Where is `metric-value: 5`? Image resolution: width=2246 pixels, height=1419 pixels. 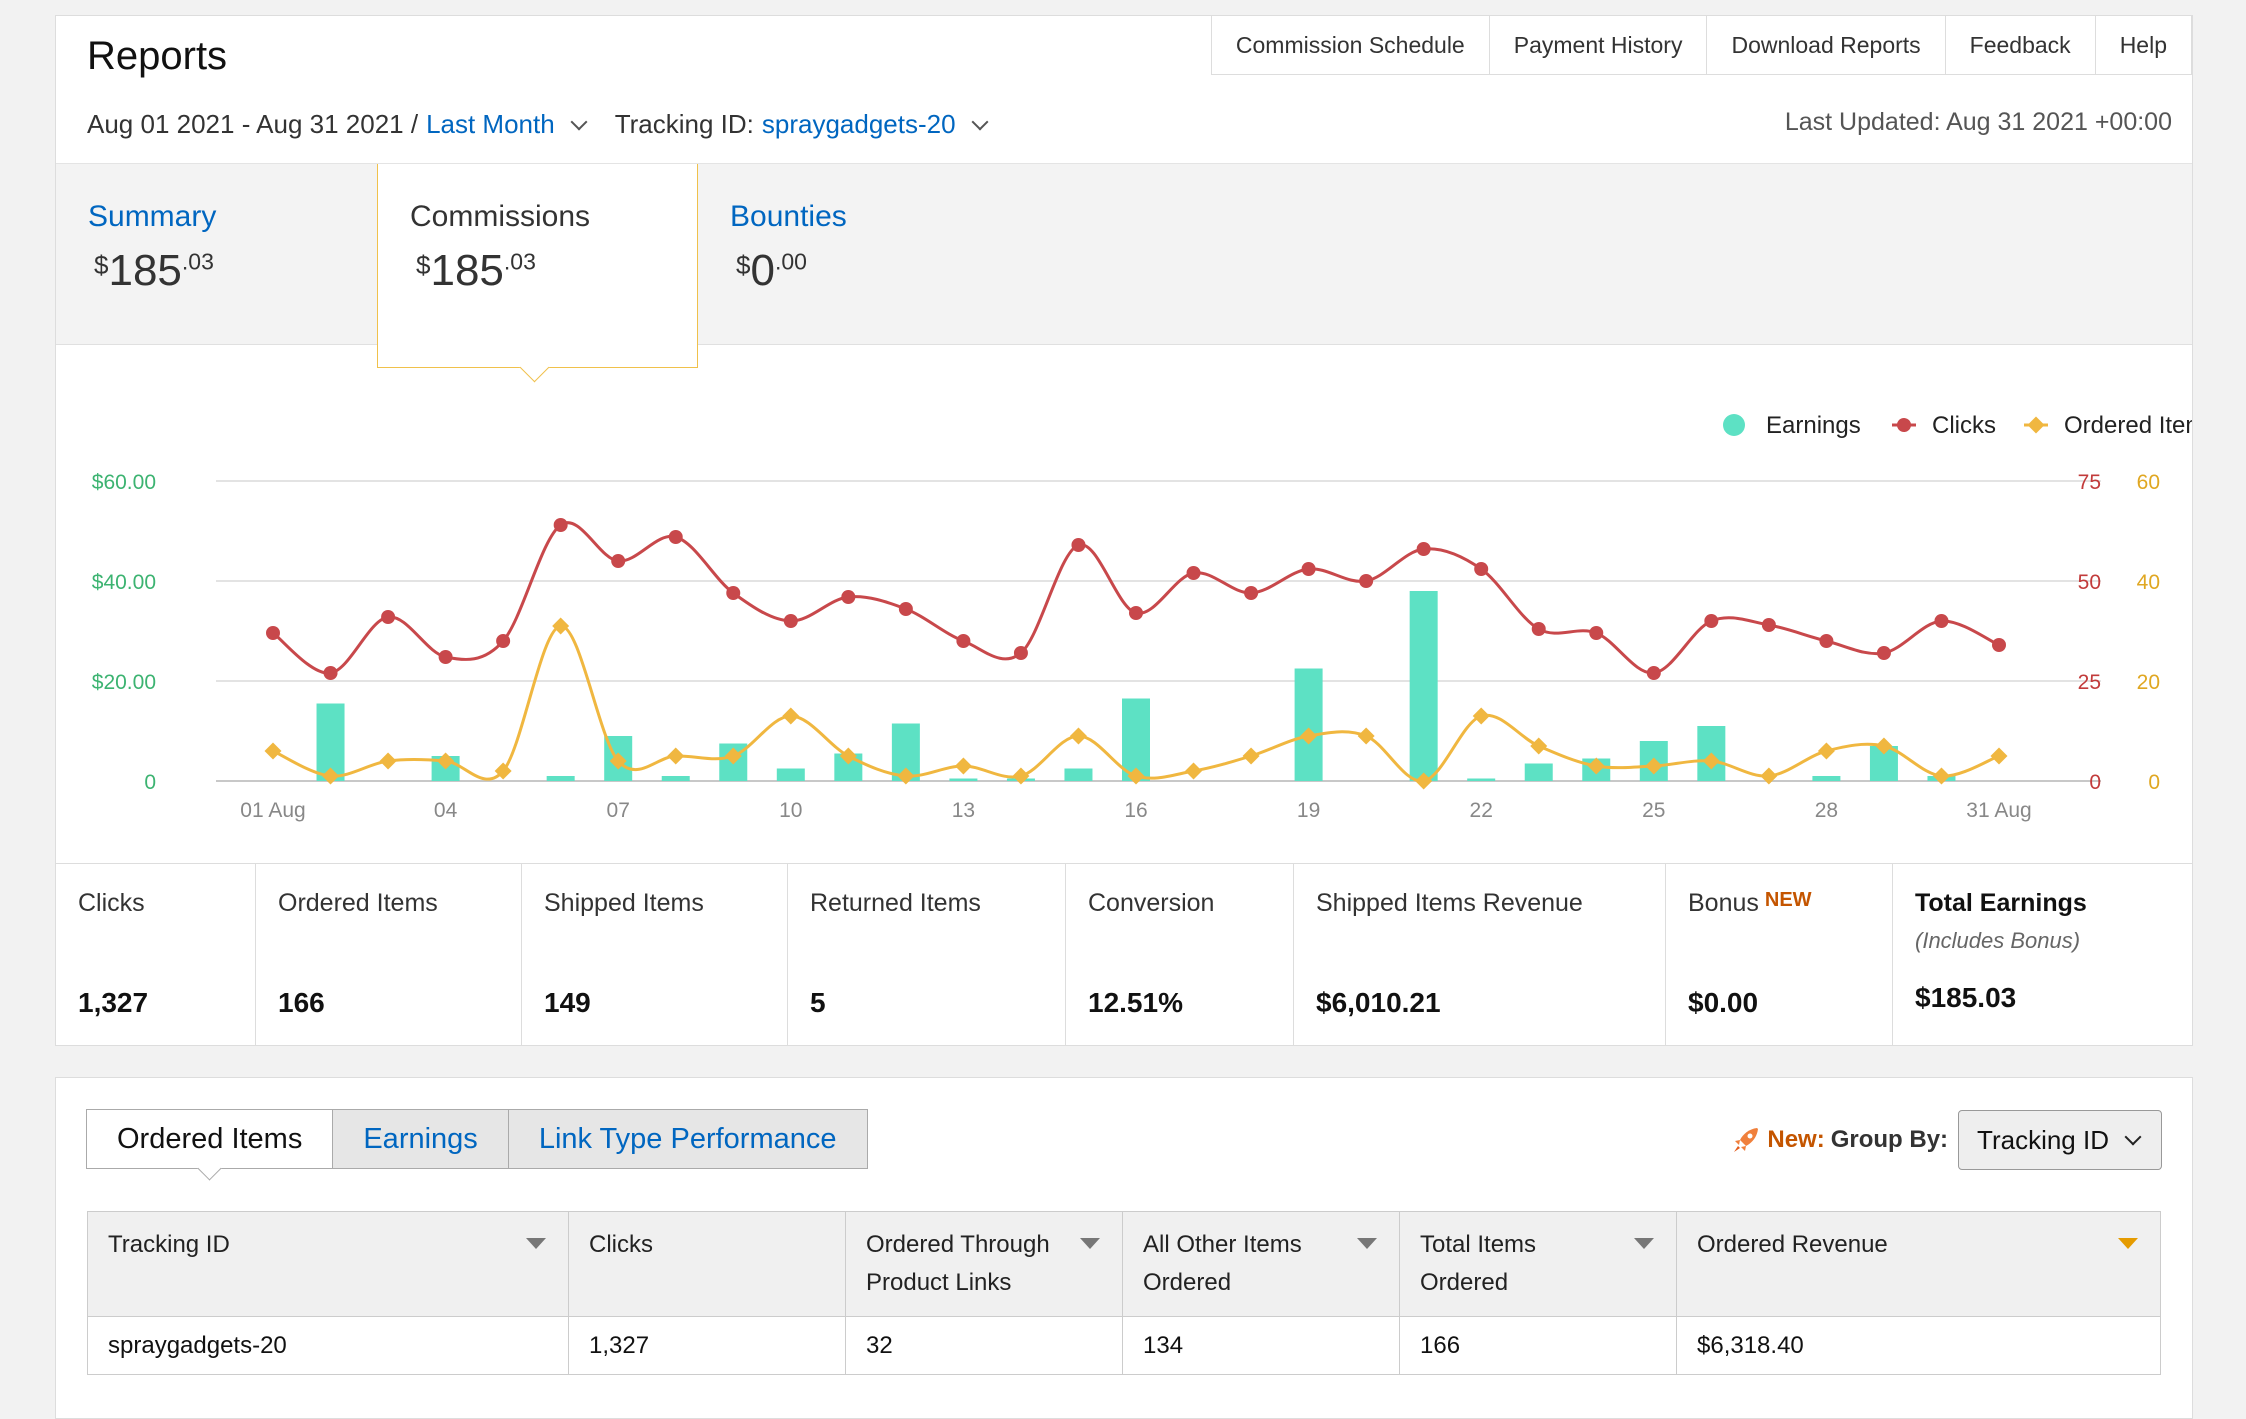 metric-value: 5 is located at coordinates (818, 1002).